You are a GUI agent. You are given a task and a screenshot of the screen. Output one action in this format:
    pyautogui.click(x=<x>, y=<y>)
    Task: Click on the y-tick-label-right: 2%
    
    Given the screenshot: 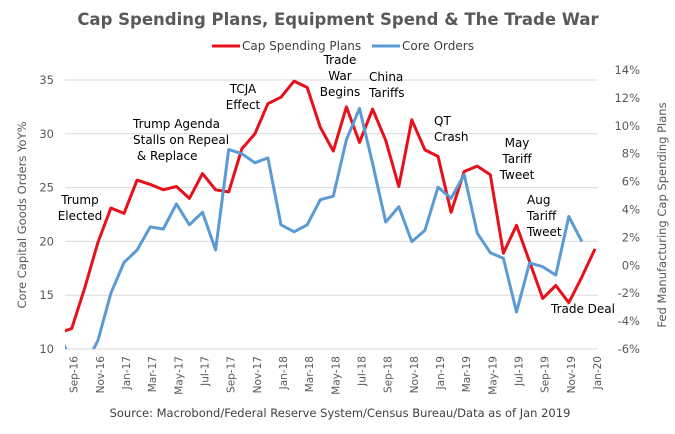 What is the action you would take?
    pyautogui.click(x=631, y=237)
    